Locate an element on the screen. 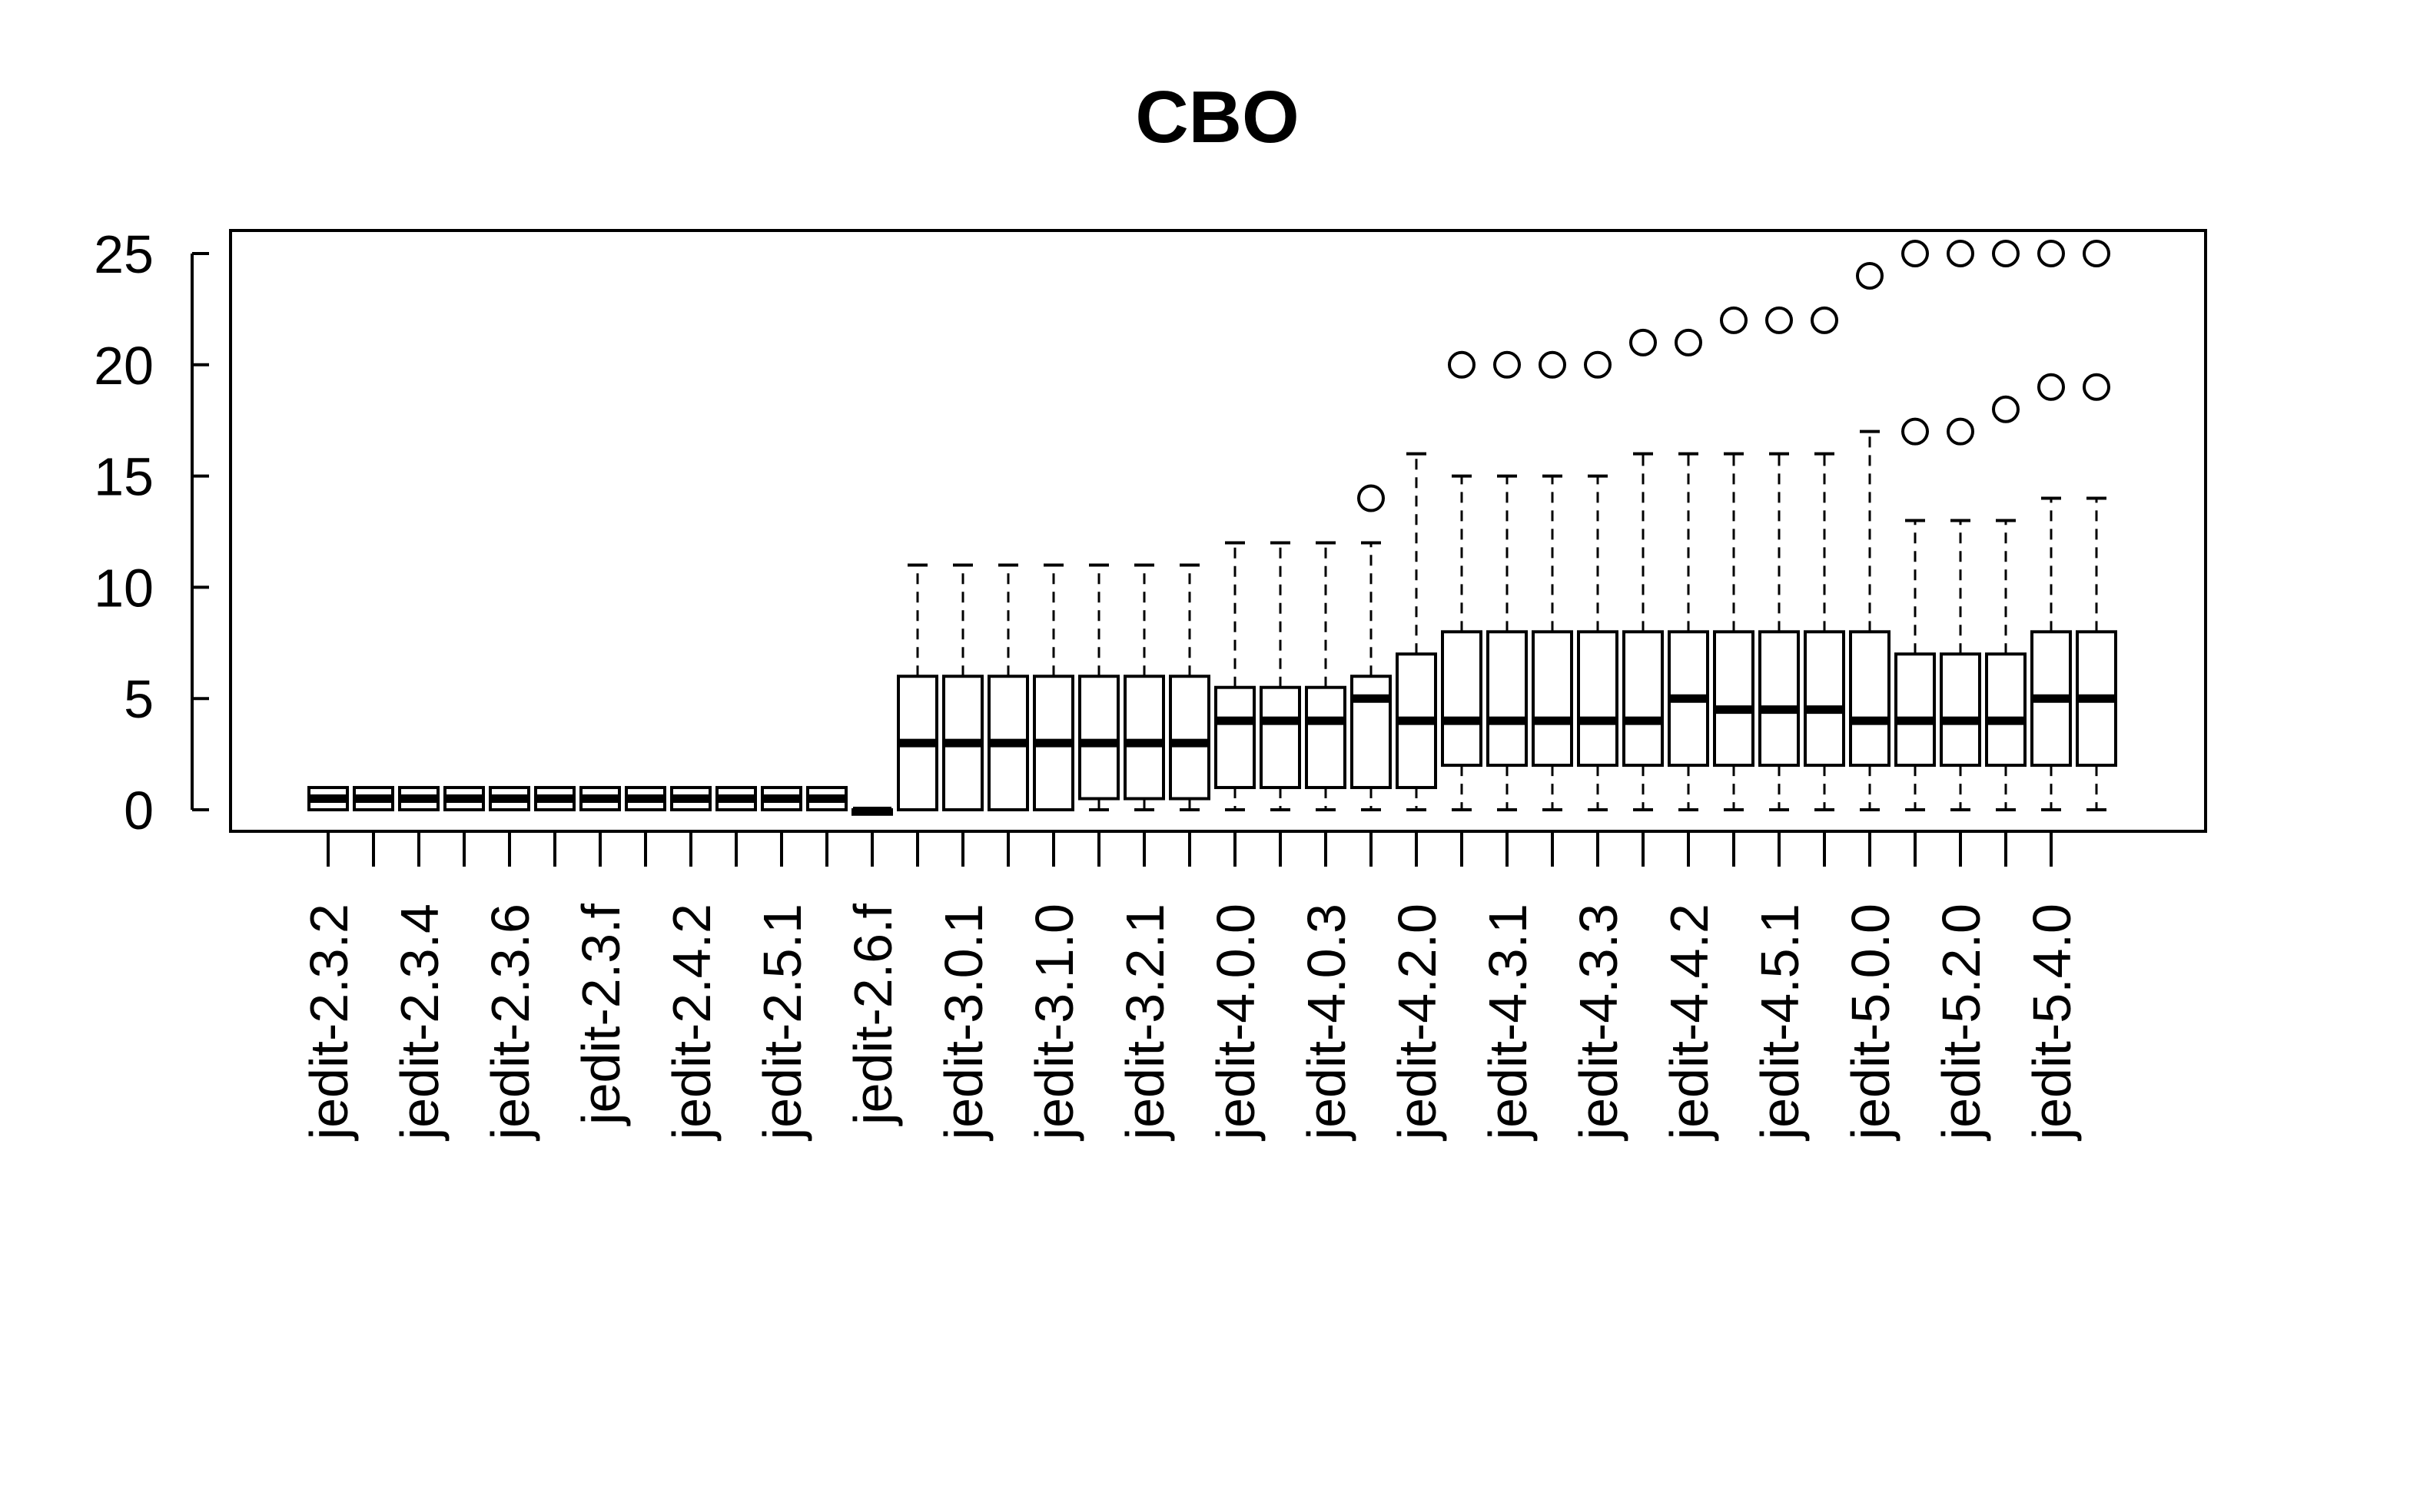 This screenshot has height=1512, width=2420. y-tick-label: 0 is located at coordinates (139, 811).